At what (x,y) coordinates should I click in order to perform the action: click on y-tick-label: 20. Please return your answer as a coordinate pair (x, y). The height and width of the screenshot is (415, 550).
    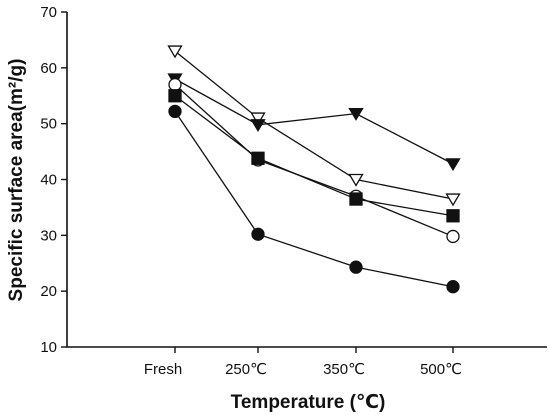
    Looking at the image, I should click on (48, 291).